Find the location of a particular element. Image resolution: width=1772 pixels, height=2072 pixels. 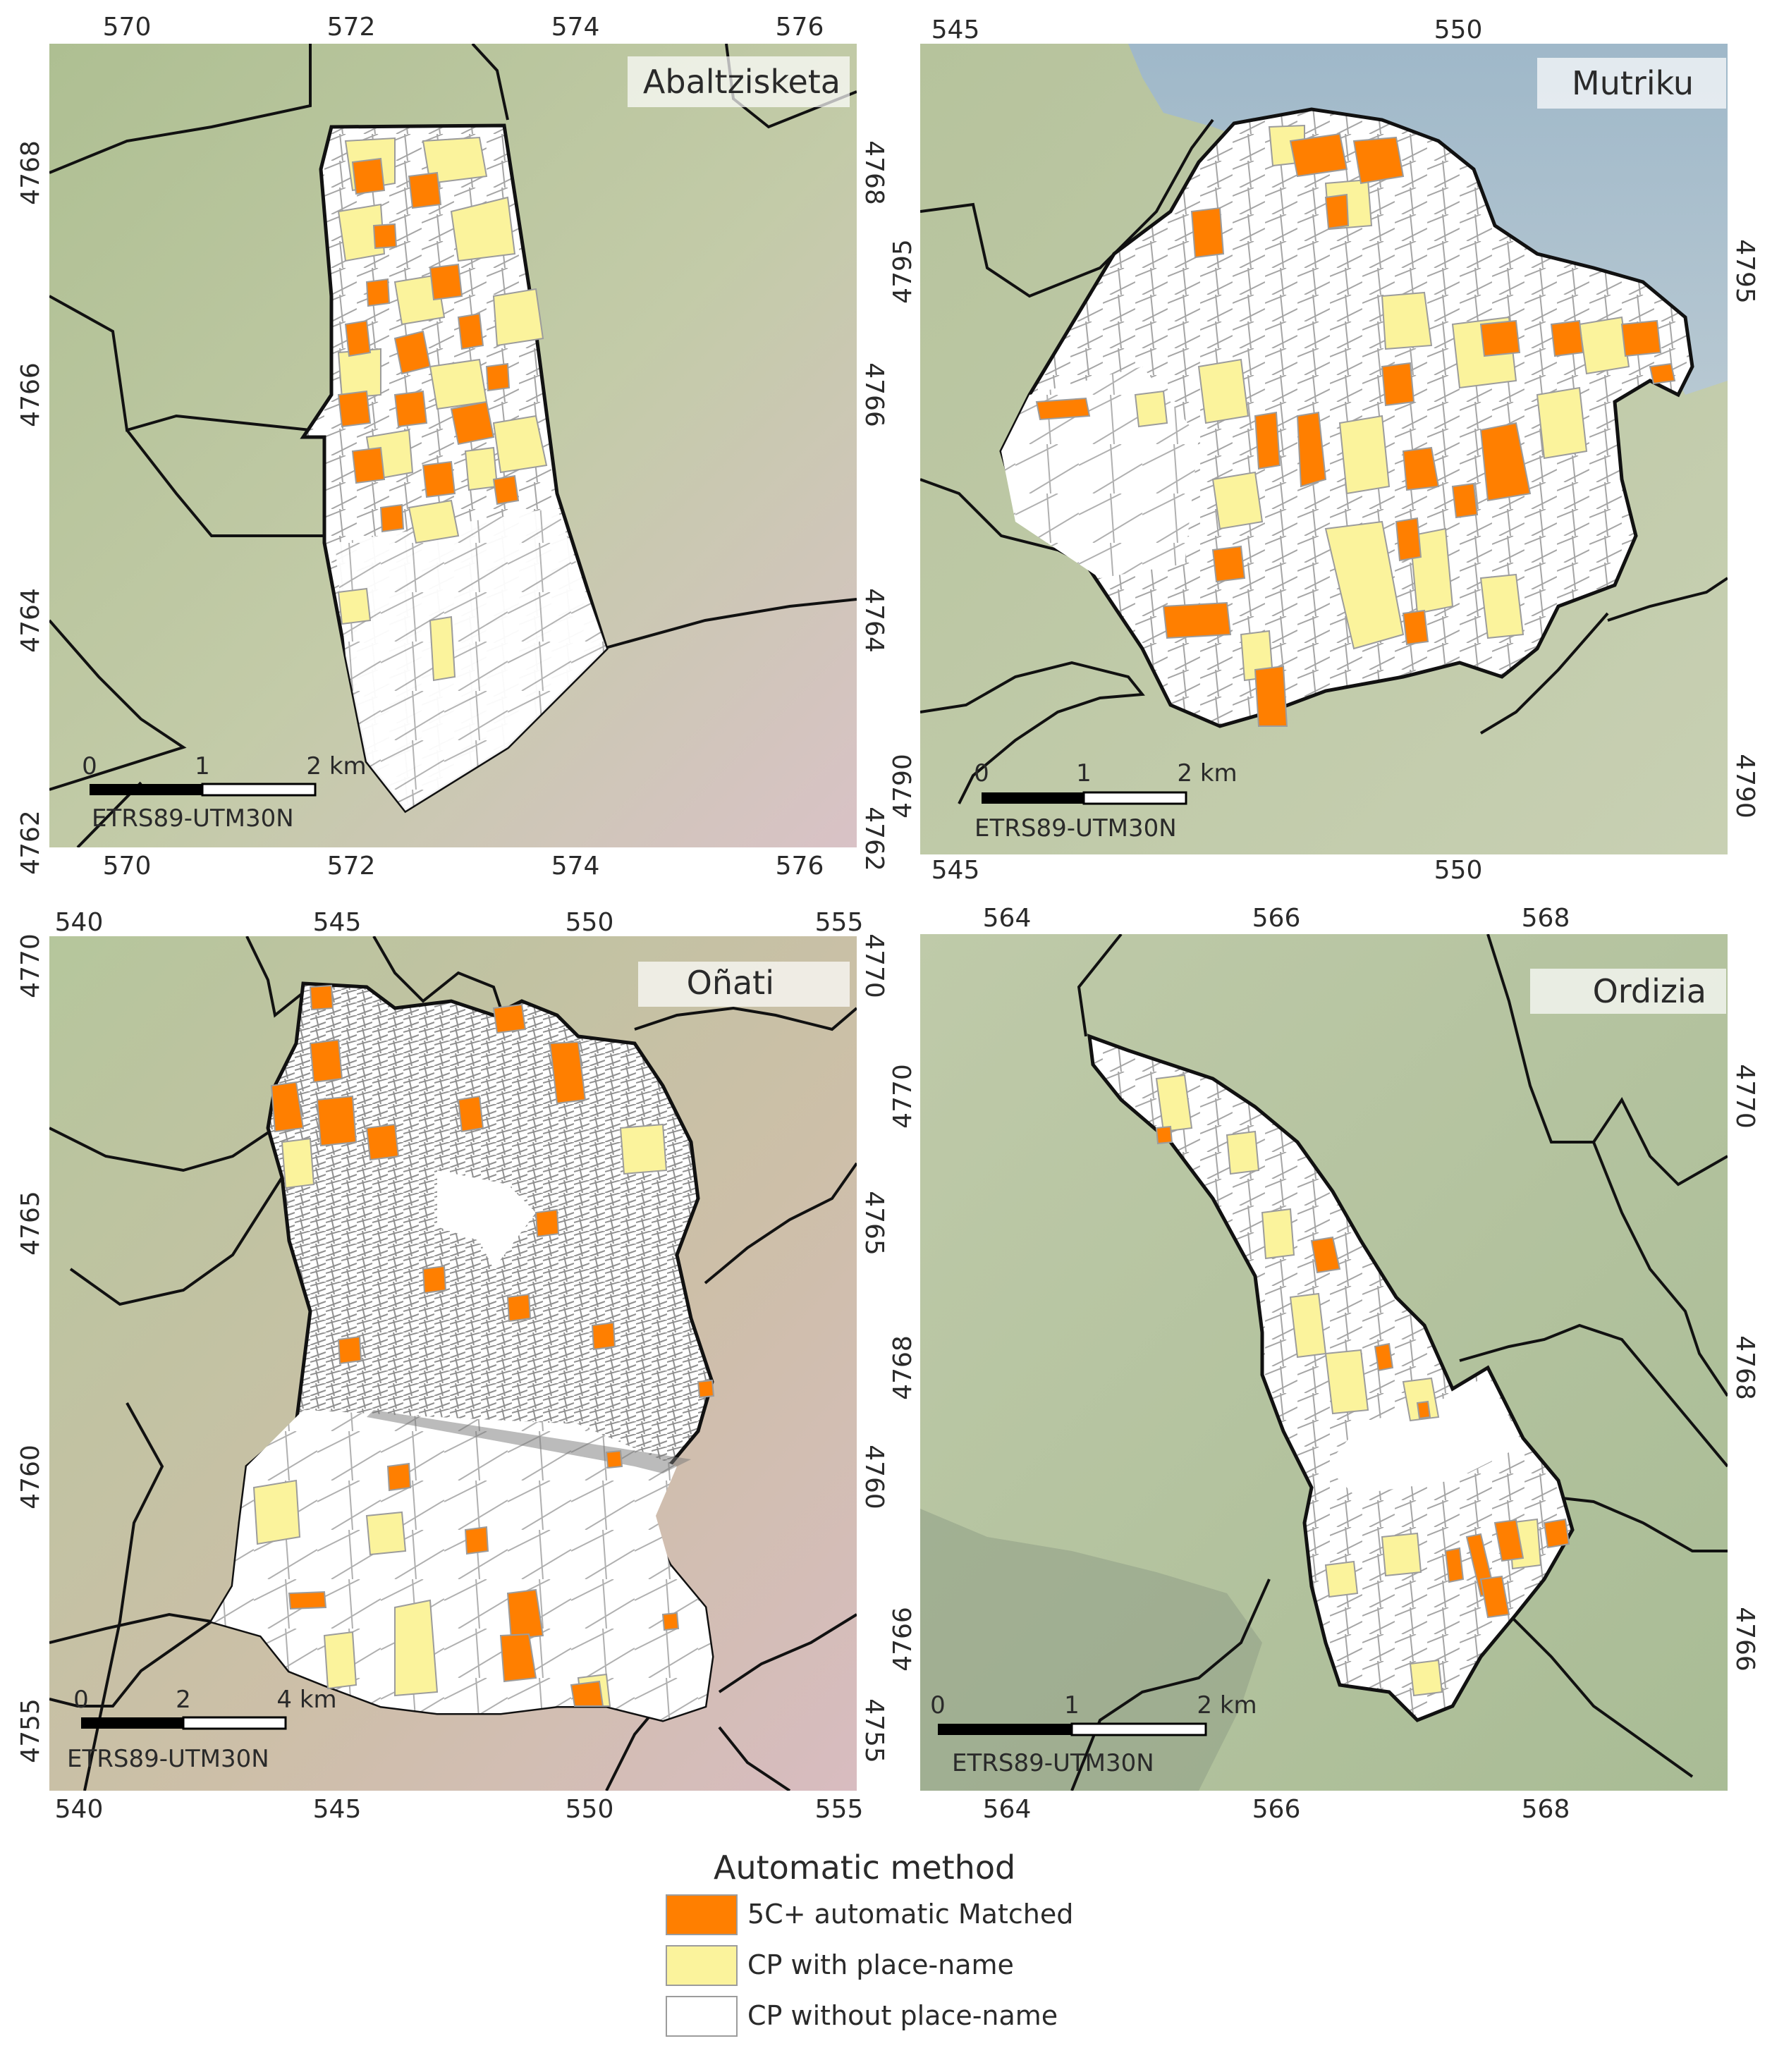

x-tick-top: 564 is located at coordinates (1007, 919).